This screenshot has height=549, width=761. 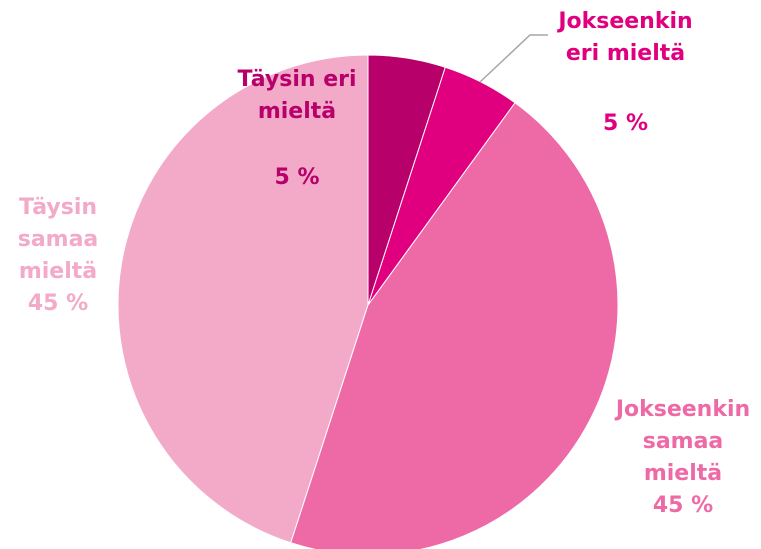 What do you see at coordinates (297, 95) in the screenshot?
I see `slice-label: Täysin eri mieltä` at bounding box center [297, 95].